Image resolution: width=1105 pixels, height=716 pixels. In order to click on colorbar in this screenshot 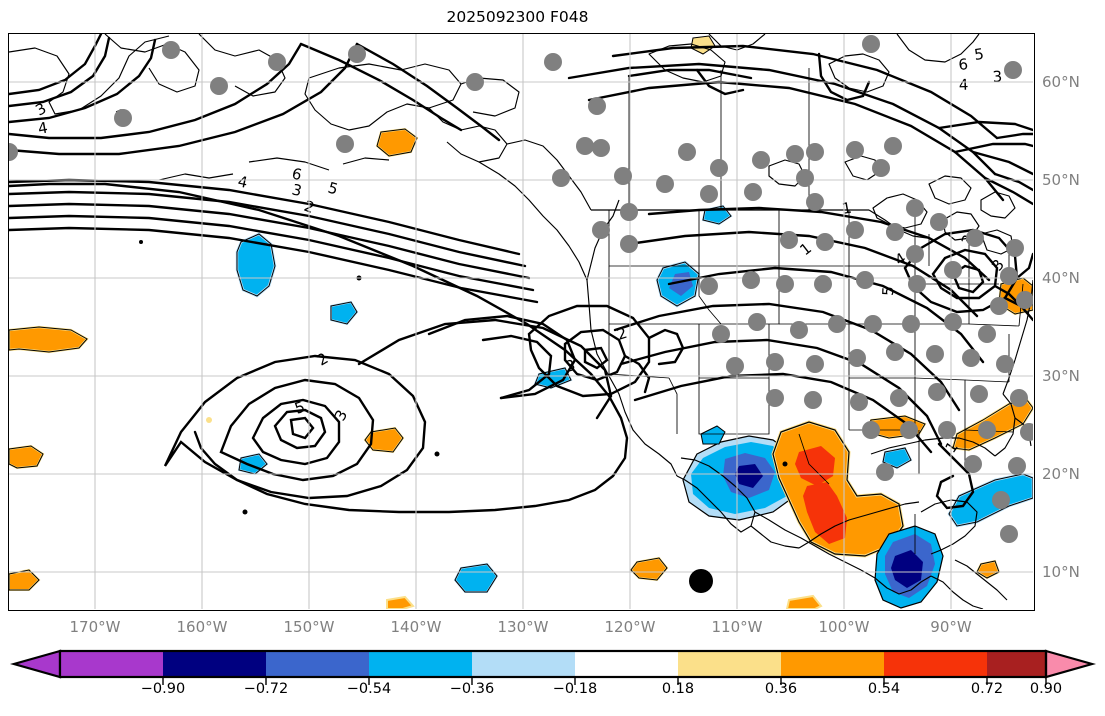, I will do `click(552, 680)`.